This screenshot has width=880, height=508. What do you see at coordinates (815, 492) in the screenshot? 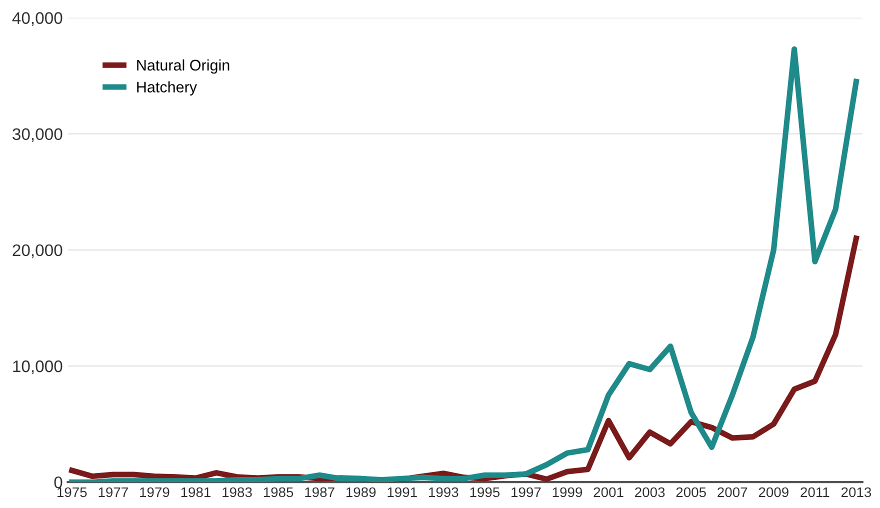
I see `x-tick-label: 2011` at bounding box center [815, 492].